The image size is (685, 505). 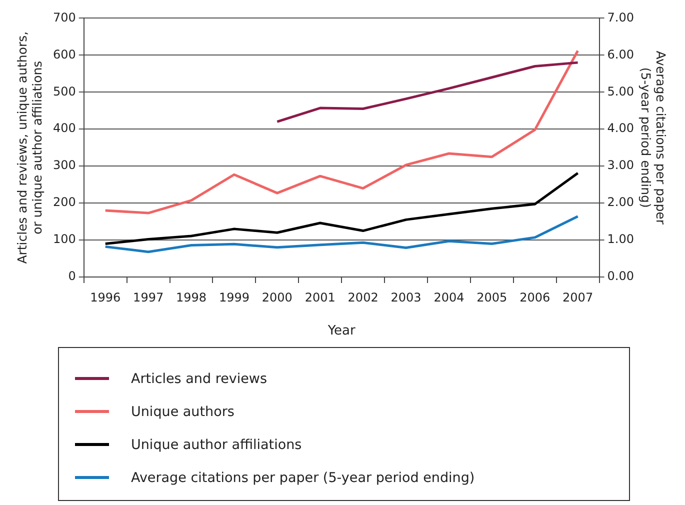 What do you see at coordinates (341, 331) in the screenshot?
I see `x-axis-title: Year` at bounding box center [341, 331].